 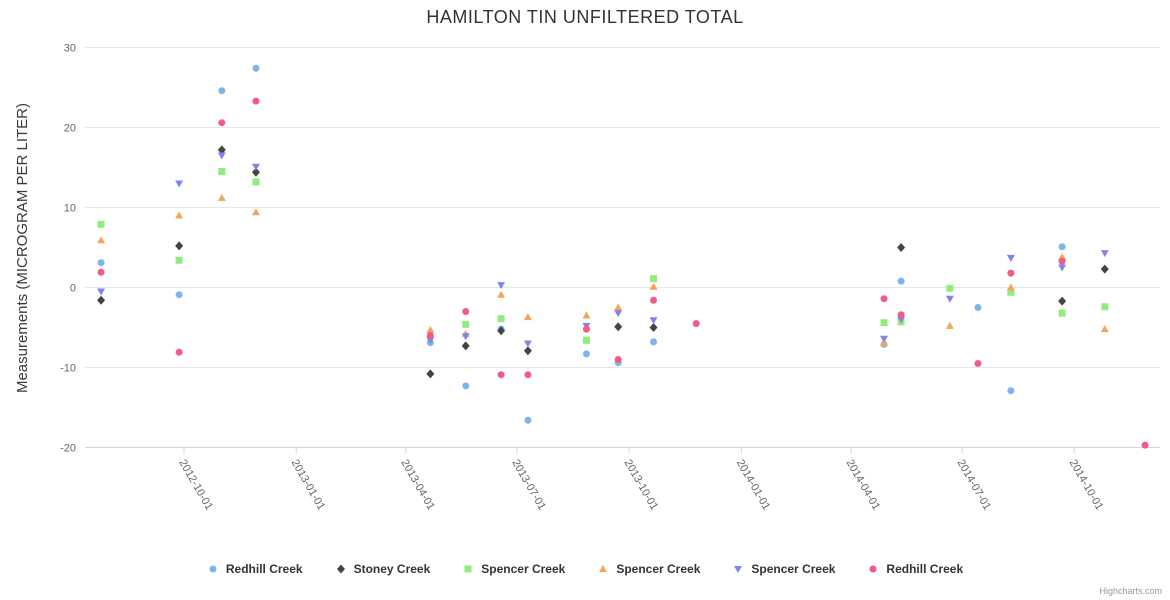 What do you see at coordinates (873, 569) in the screenshot?
I see `circle-marker-icon` at bounding box center [873, 569].